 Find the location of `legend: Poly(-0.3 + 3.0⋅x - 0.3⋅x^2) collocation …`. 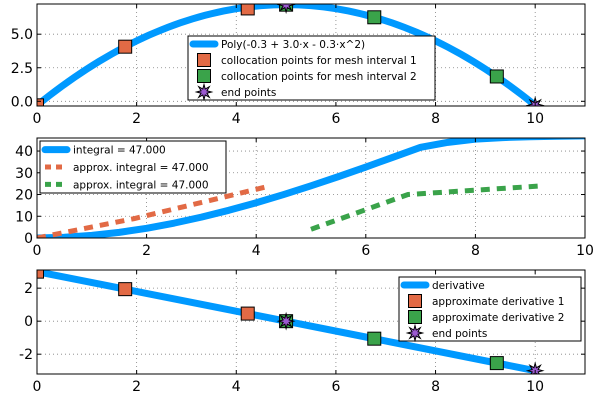

legend: Poly(-0.3 + 3.0⋅x - 0.3⋅x^2) collocation … is located at coordinates (311, 68).